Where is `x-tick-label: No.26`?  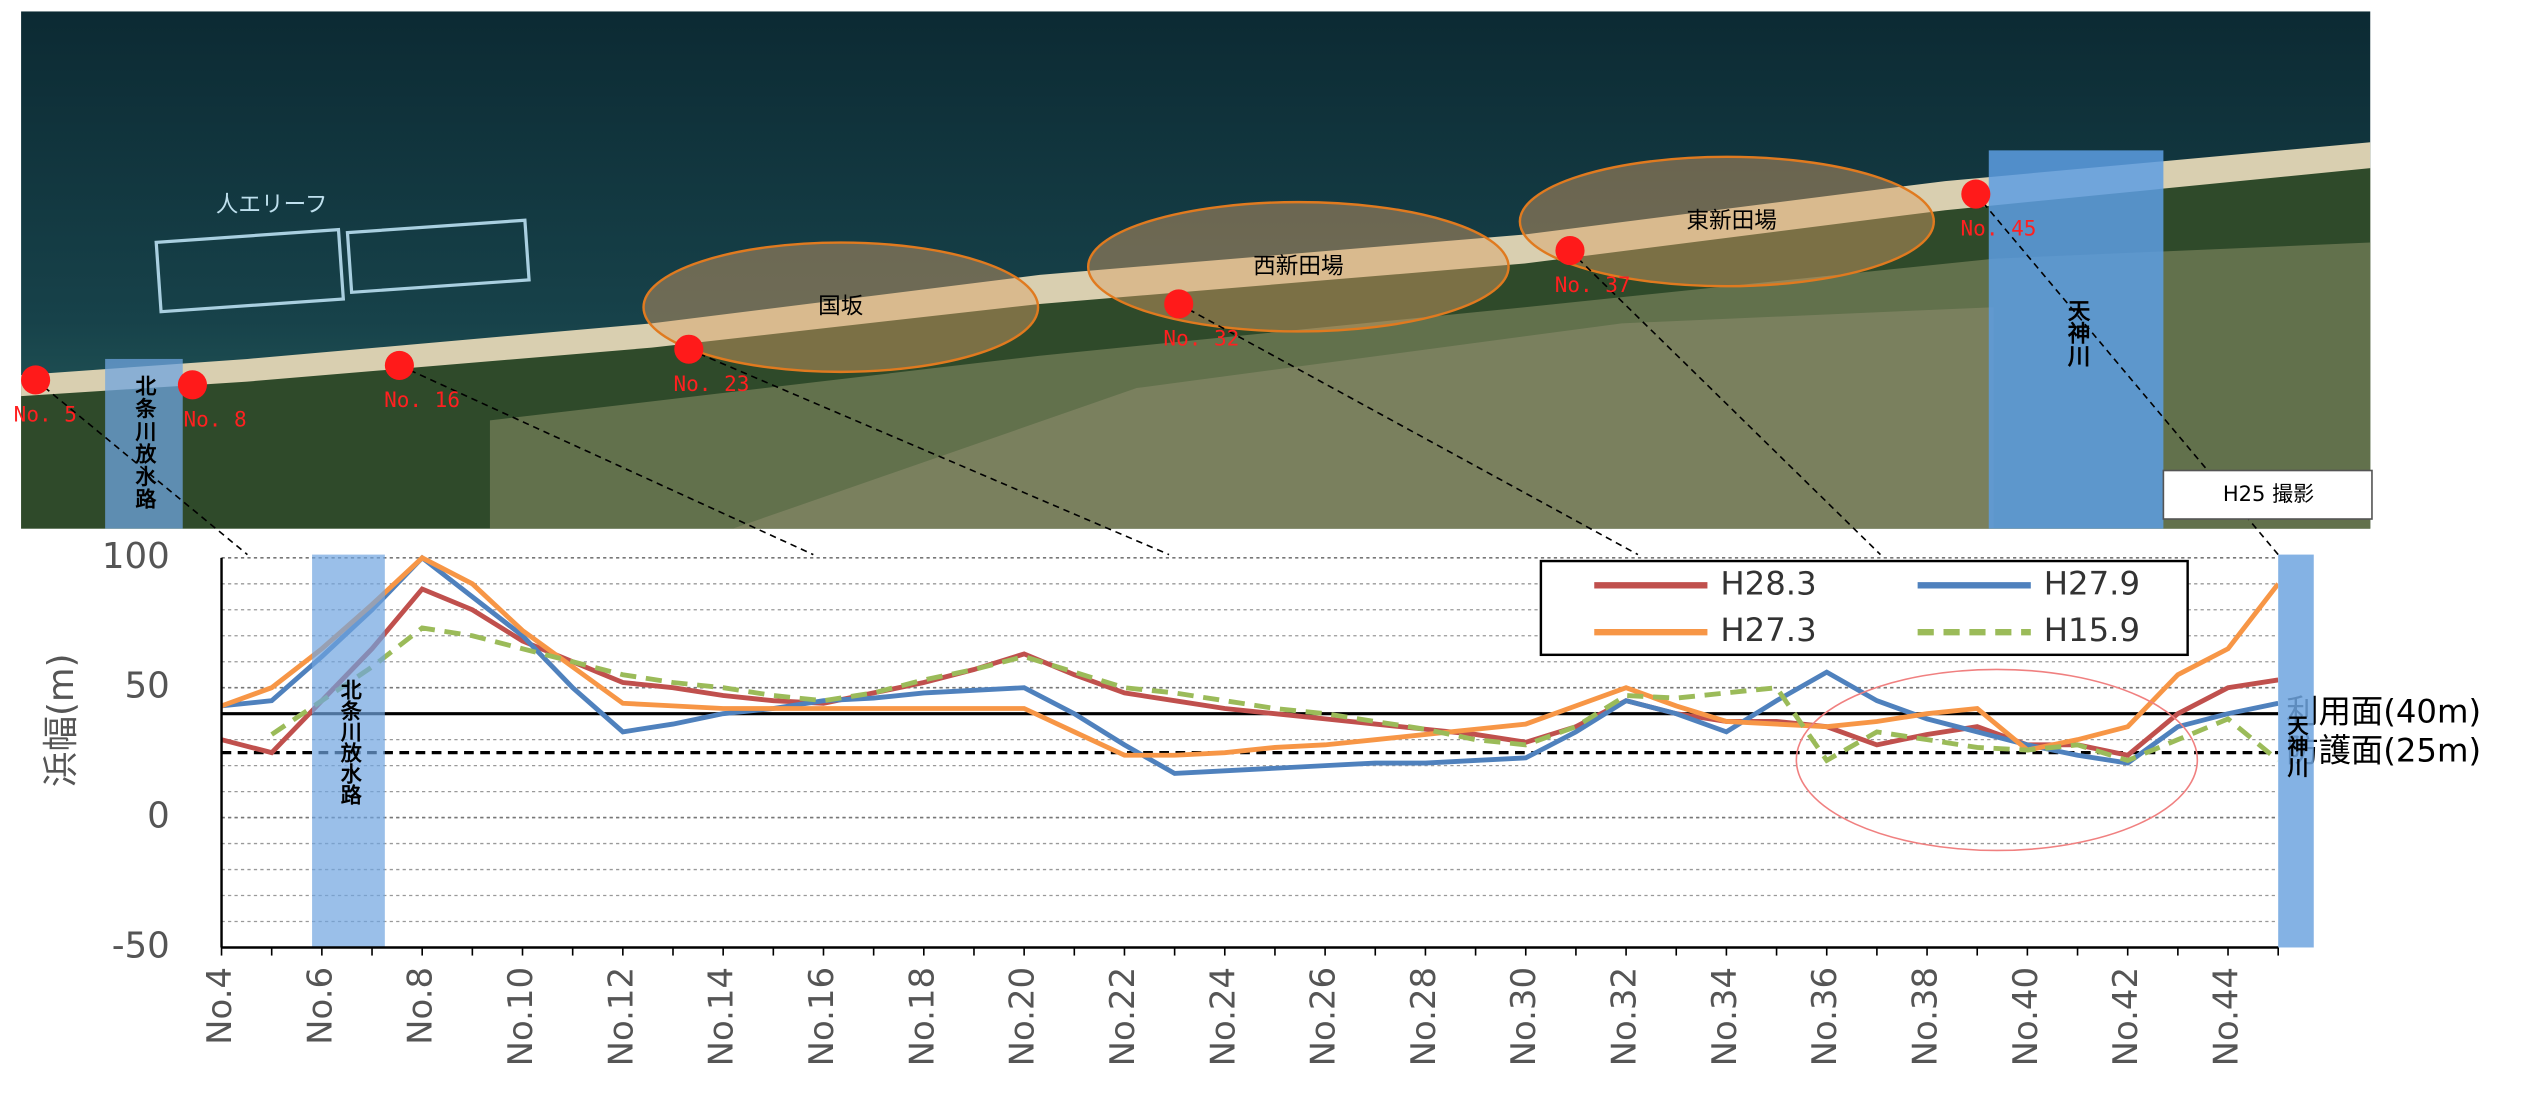
x-tick-label: No.26 is located at coordinates (1324, 1017).